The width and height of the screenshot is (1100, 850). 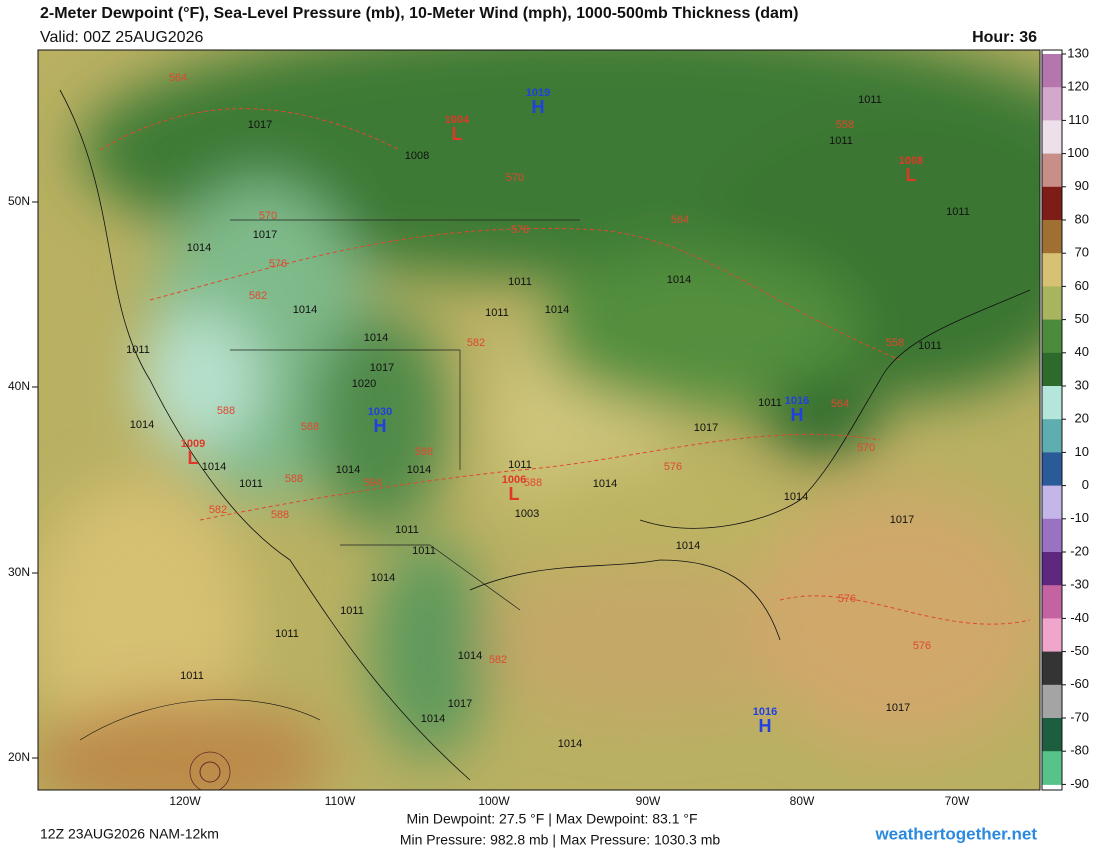 I want to click on isobar-label: 1020, so click(x=364, y=384).